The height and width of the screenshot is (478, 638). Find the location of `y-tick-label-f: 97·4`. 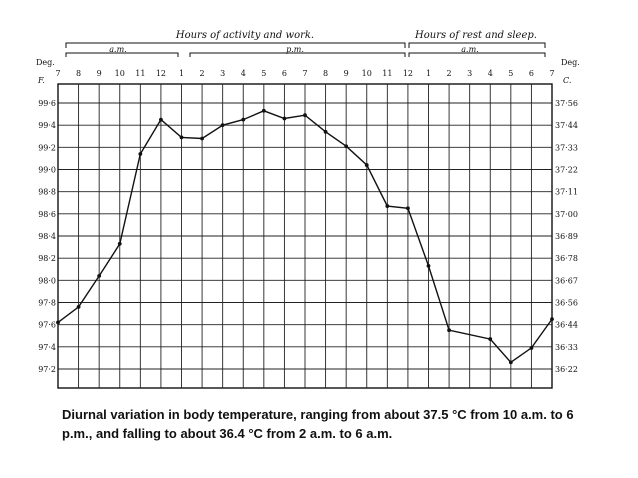

y-tick-label-f: 97·4 is located at coordinates (47, 347).